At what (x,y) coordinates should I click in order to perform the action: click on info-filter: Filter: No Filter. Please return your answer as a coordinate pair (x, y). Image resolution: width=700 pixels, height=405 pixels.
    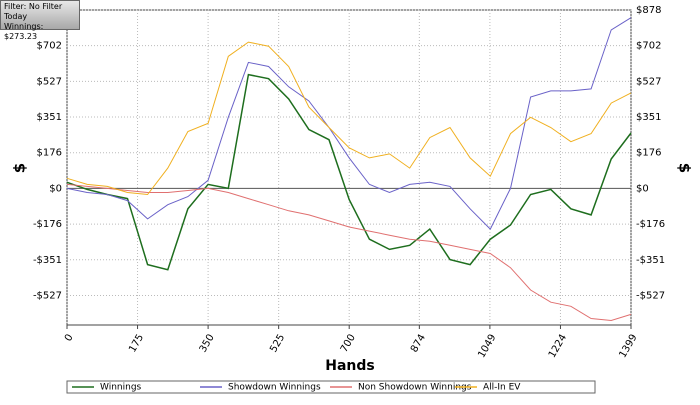
    Looking at the image, I should click on (33, 6).